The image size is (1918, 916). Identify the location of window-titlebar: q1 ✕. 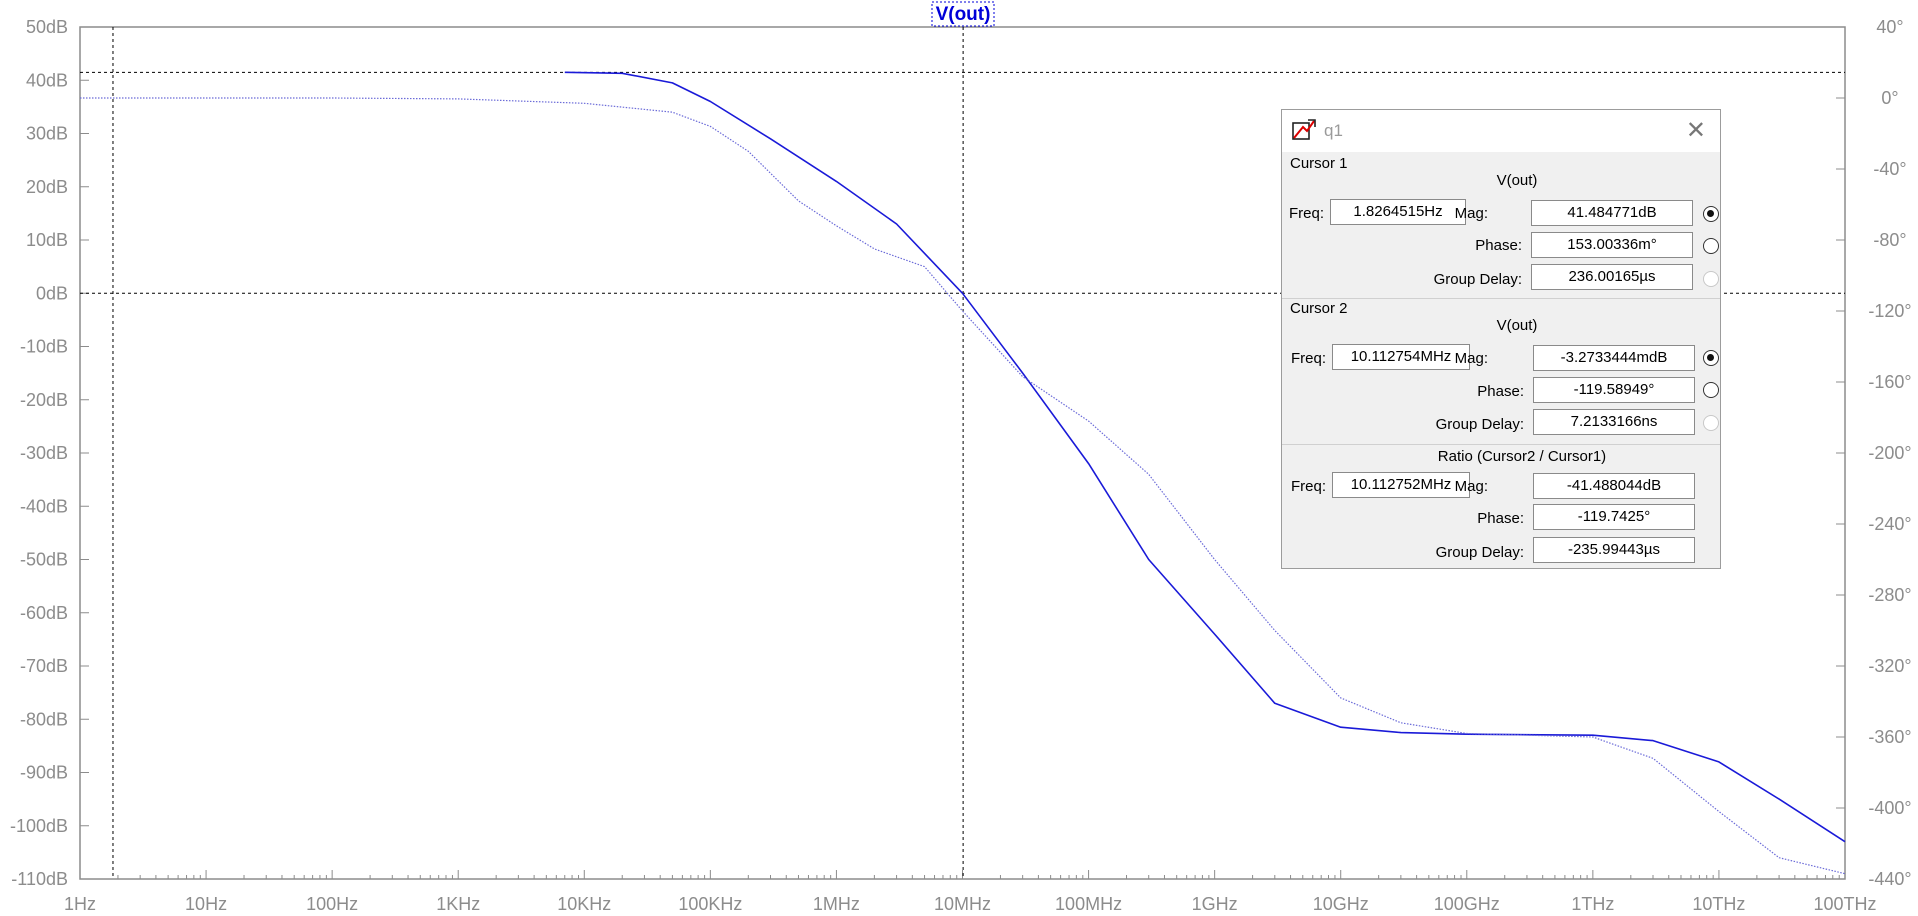
(1501, 131).